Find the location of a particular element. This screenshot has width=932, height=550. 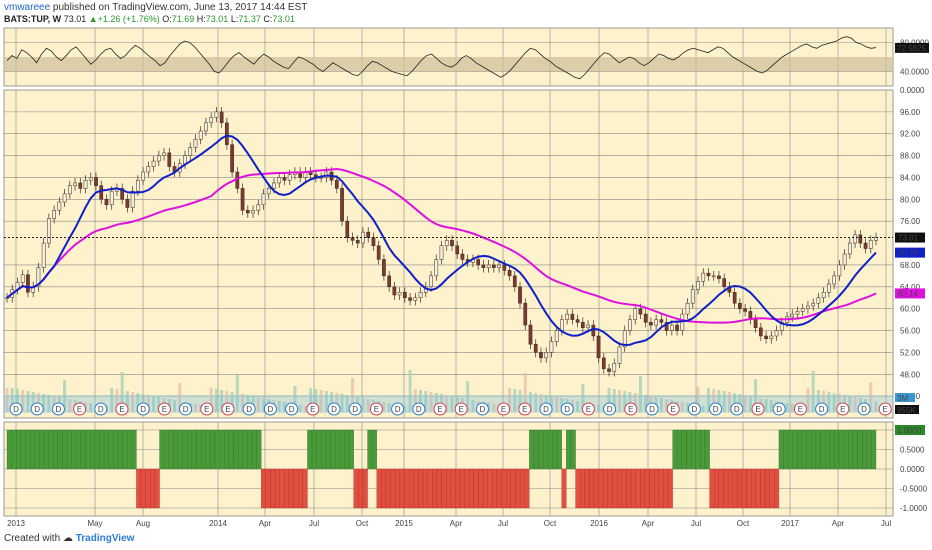

x-axis-label: Oct is located at coordinates (550, 523).